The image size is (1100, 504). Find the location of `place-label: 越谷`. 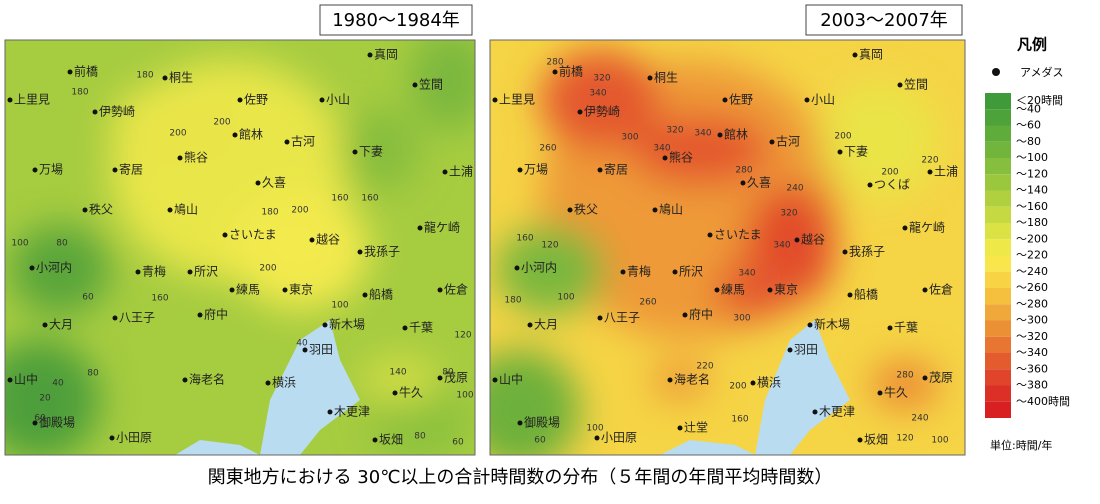

place-label: 越谷 is located at coordinates (328, 240).